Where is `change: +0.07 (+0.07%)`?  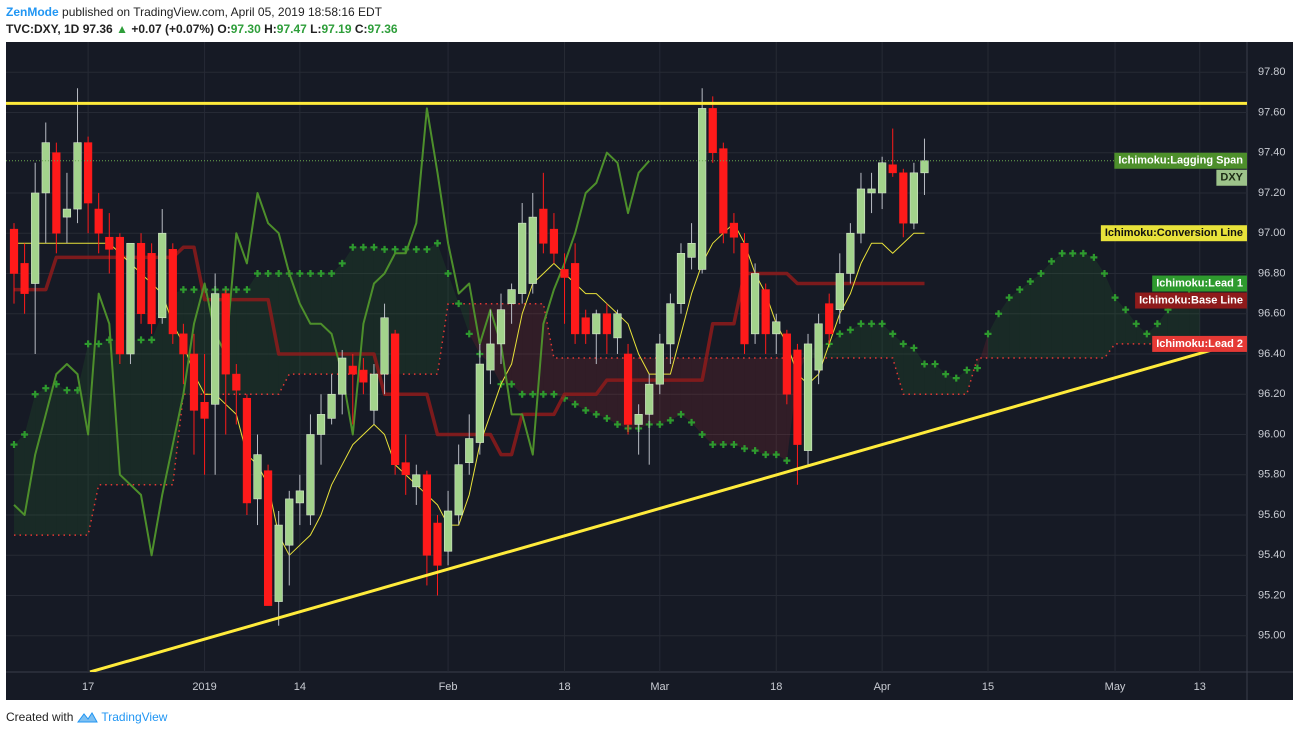
change: +0.07 (+0.07%) is located at coordinates (173, 29).